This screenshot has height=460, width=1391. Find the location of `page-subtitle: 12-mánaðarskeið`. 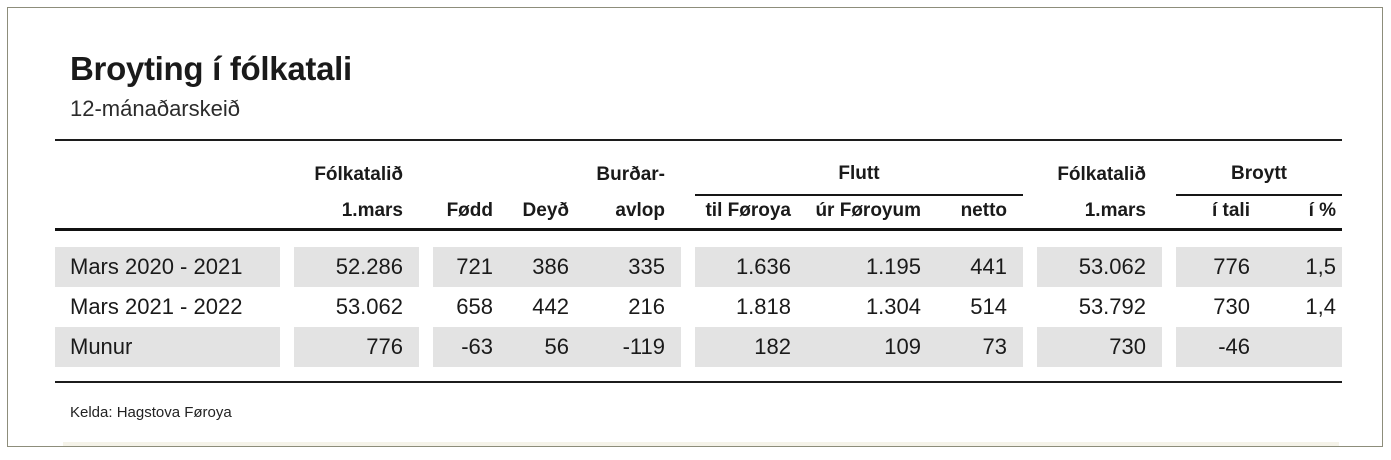

page-subtitle: 12-mánaðarskeið is located at coordinates (155, 109).